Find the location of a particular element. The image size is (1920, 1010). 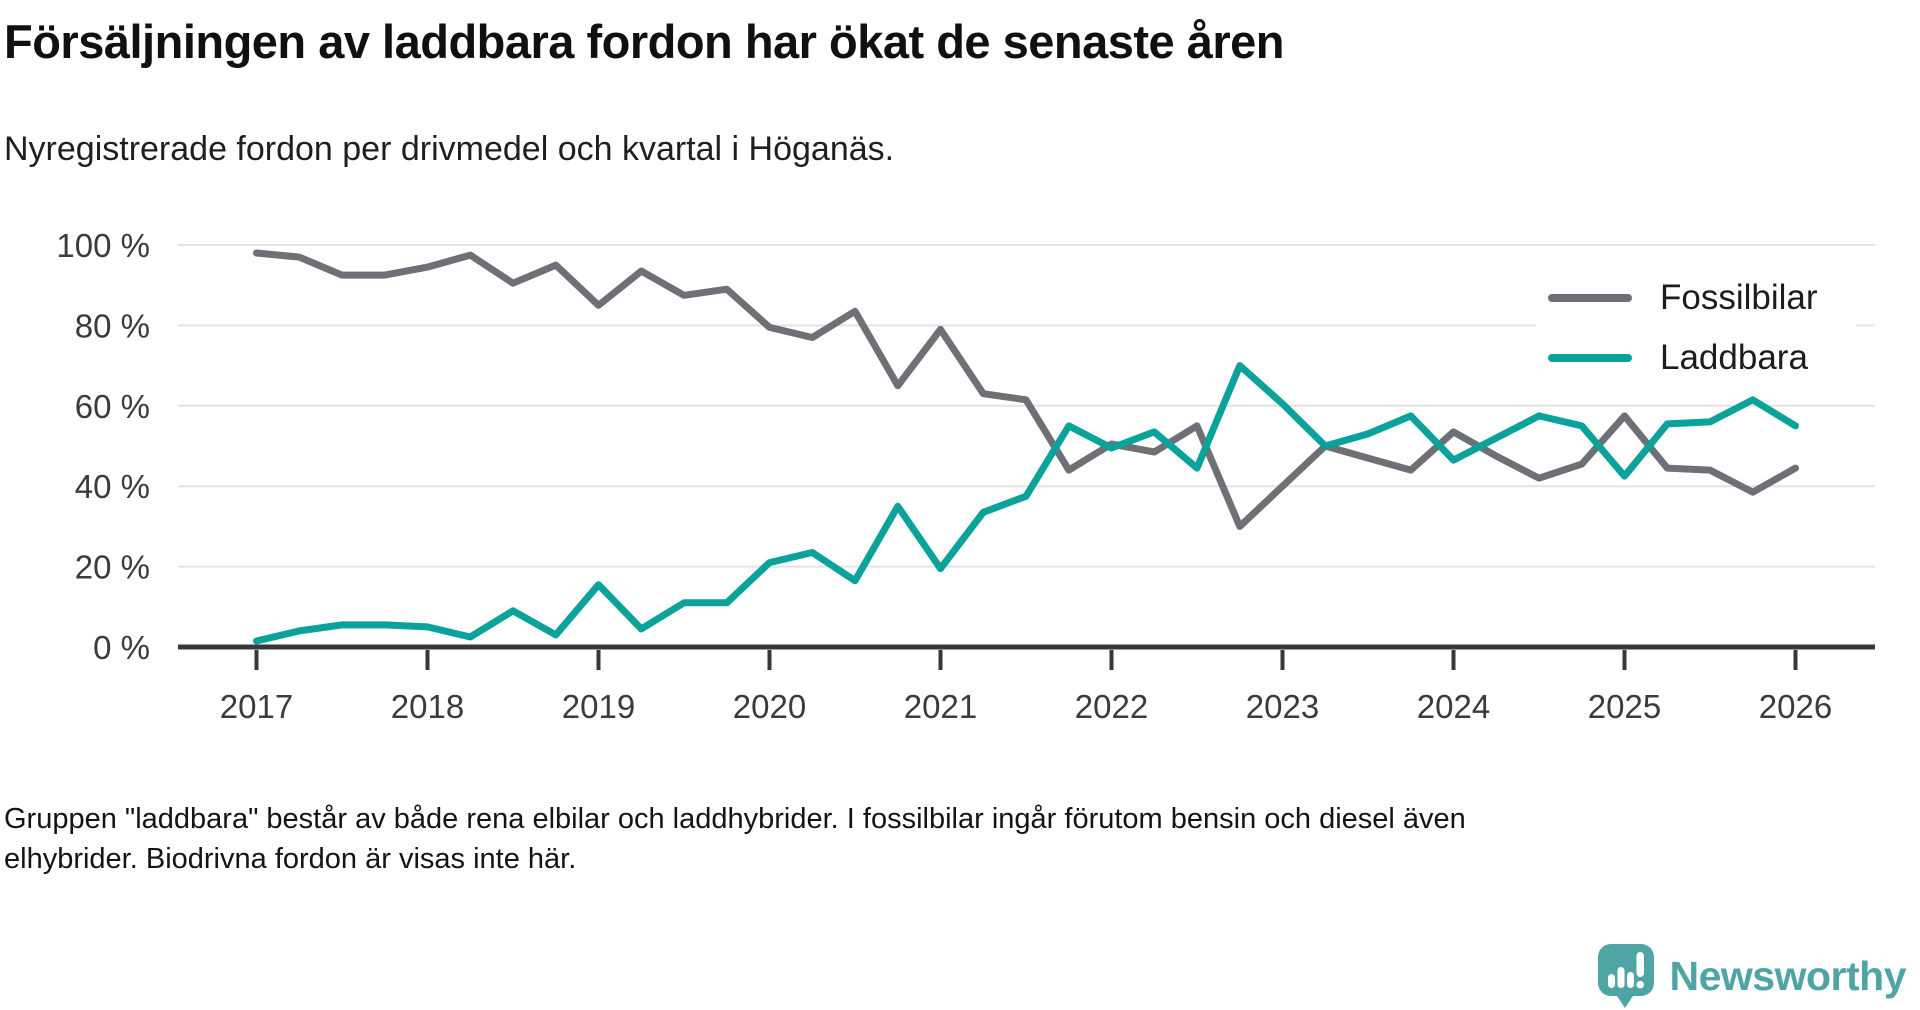

x-axis-label: 2017 is located at coordinates (256, 706).